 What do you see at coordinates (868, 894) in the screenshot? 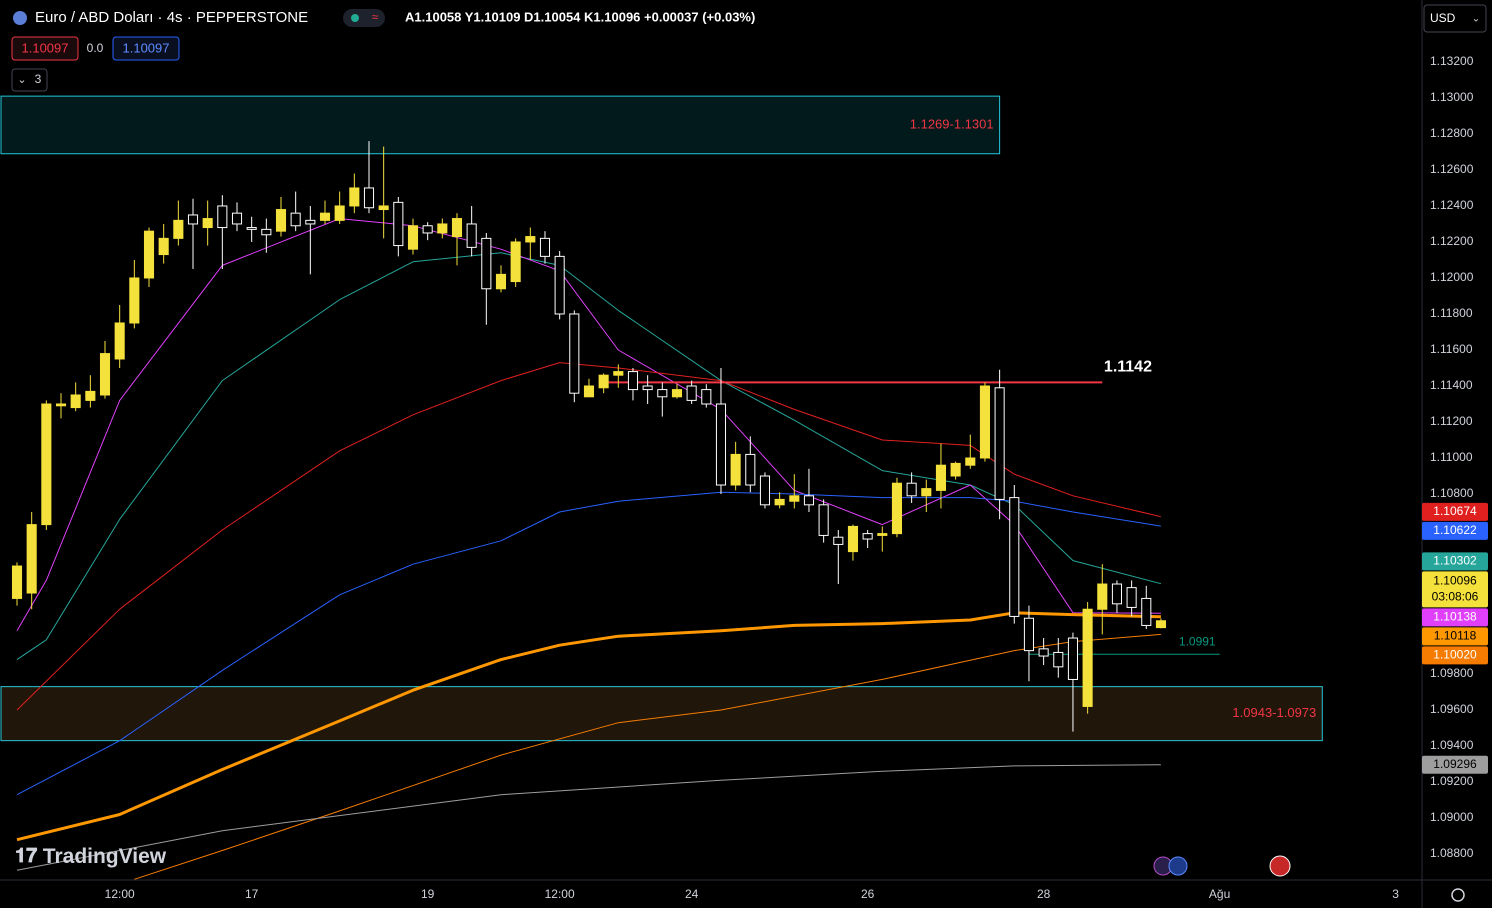
I see `x-tick-label: 26` at bounding box center [868, 894].